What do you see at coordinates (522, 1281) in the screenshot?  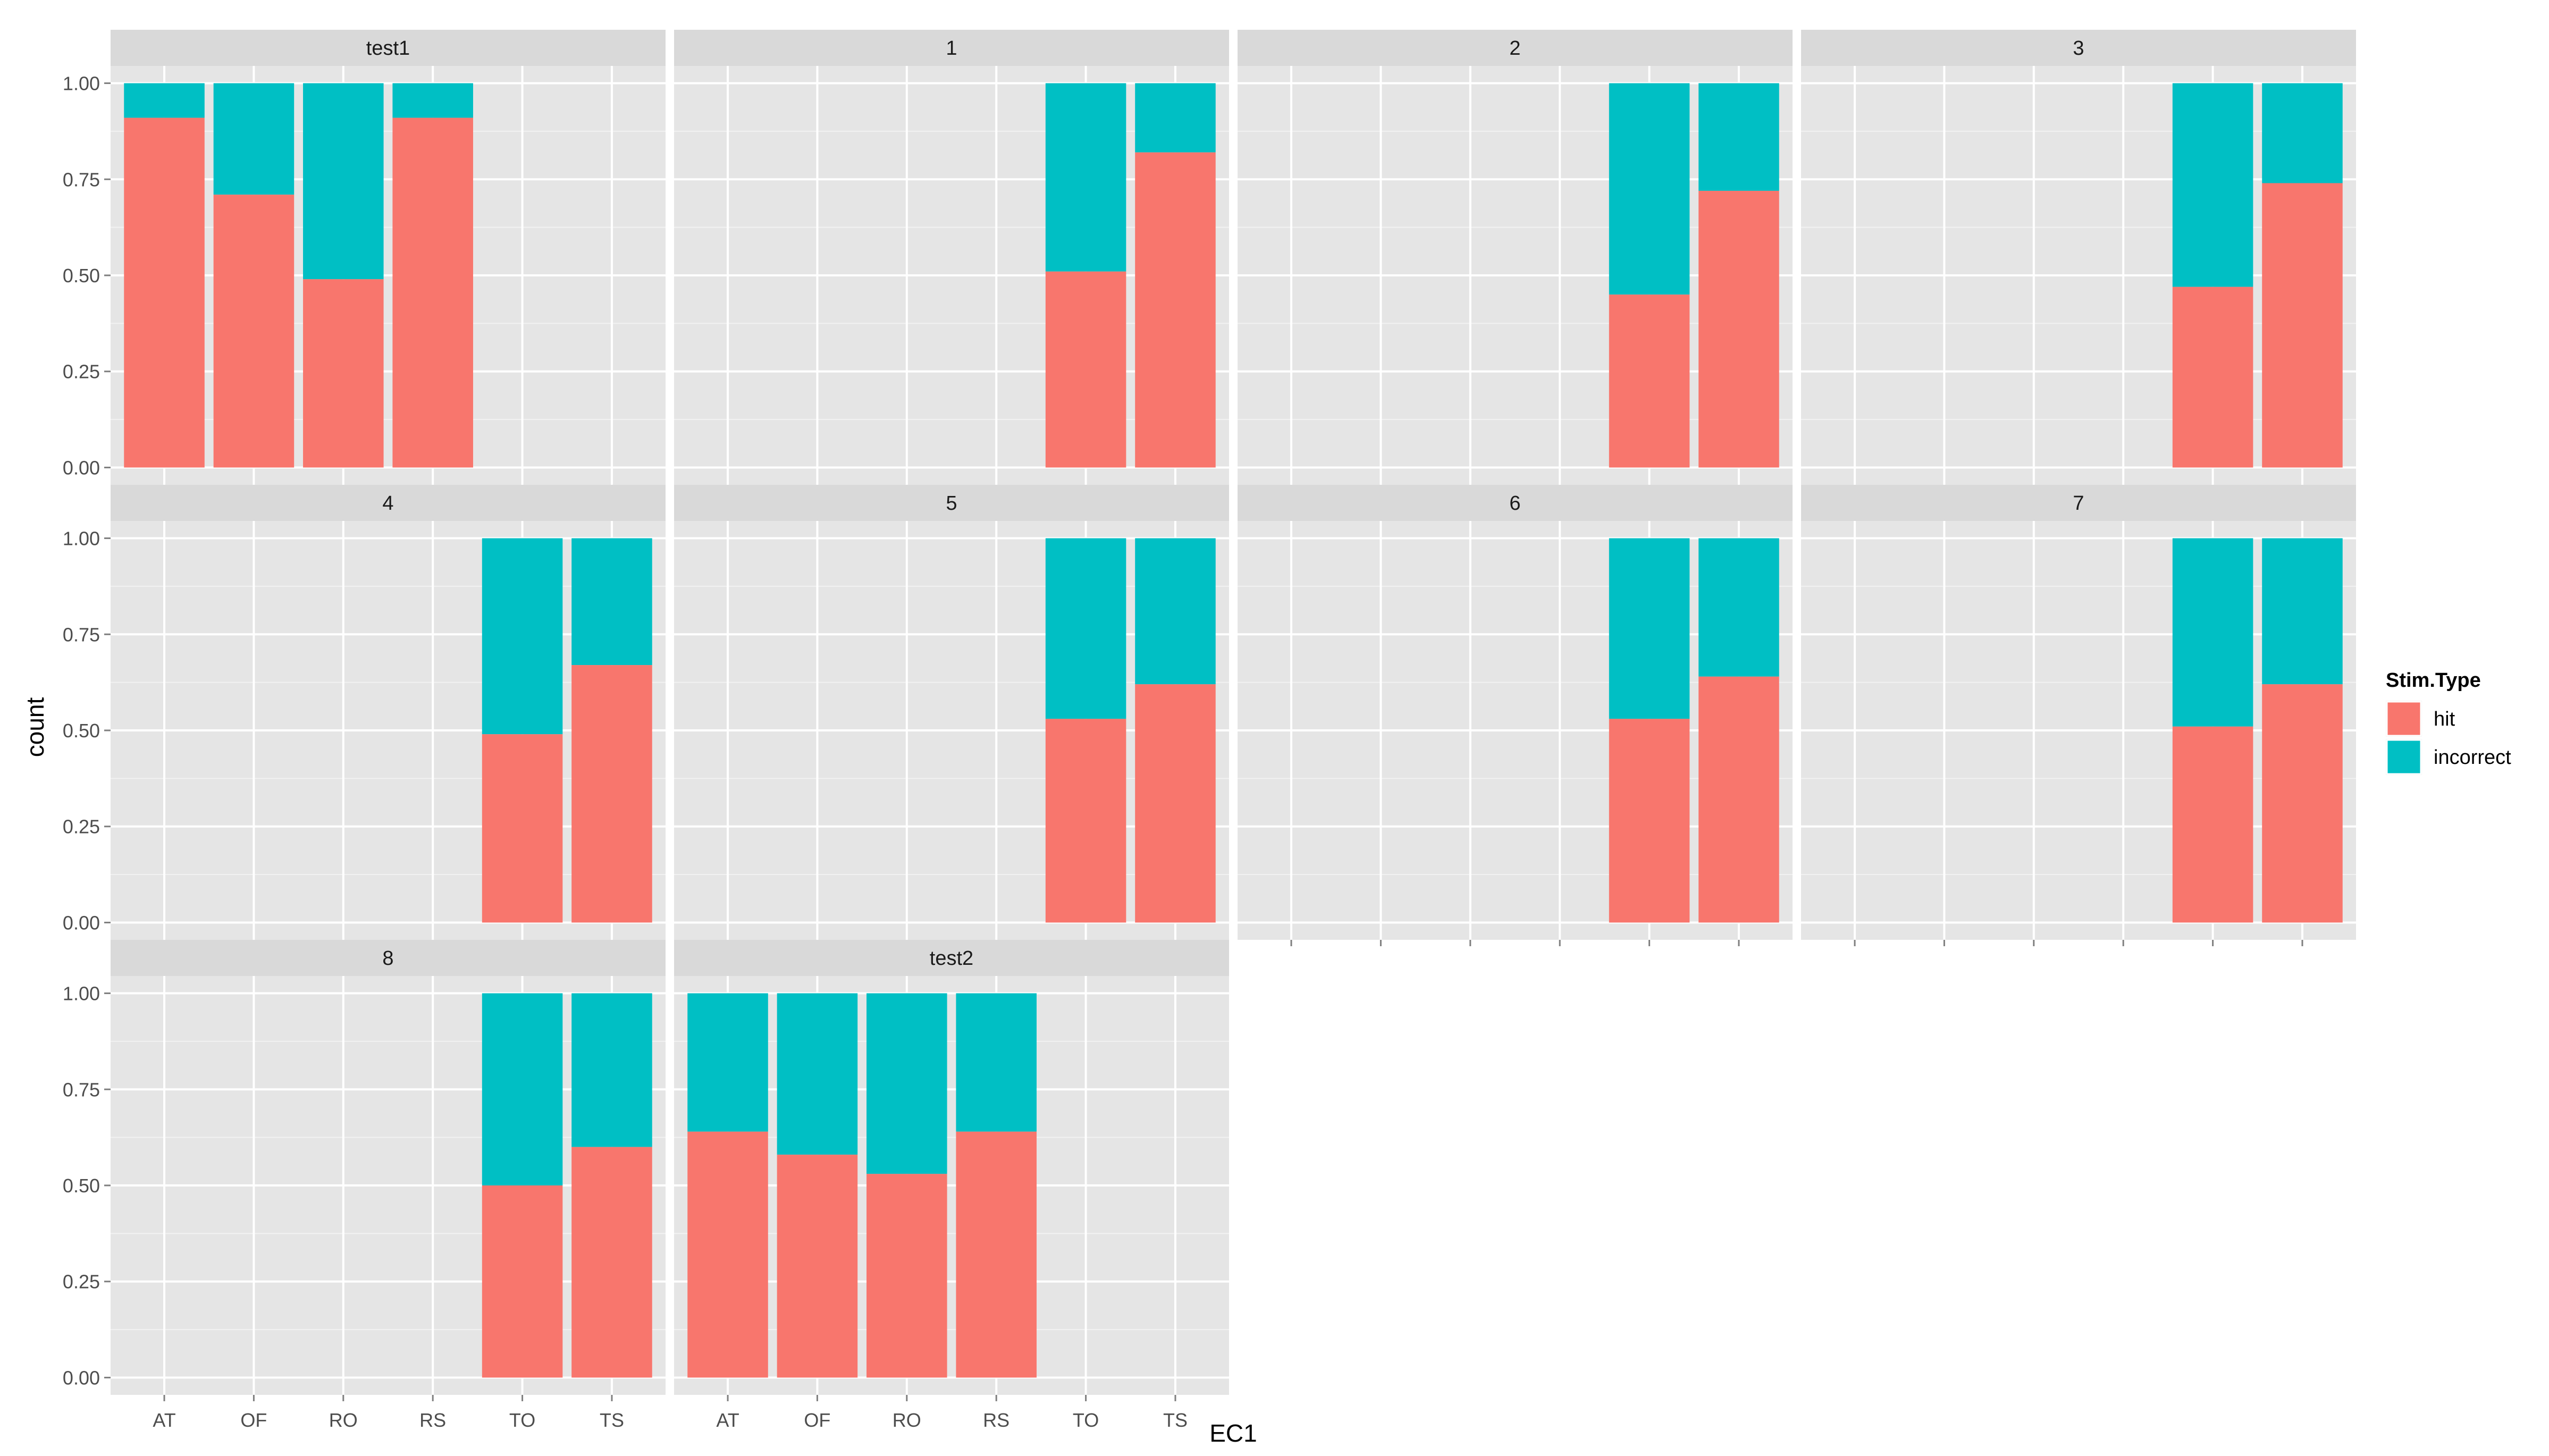 I see `bar-hit-8-TO` at bounding box center [522, 1281].